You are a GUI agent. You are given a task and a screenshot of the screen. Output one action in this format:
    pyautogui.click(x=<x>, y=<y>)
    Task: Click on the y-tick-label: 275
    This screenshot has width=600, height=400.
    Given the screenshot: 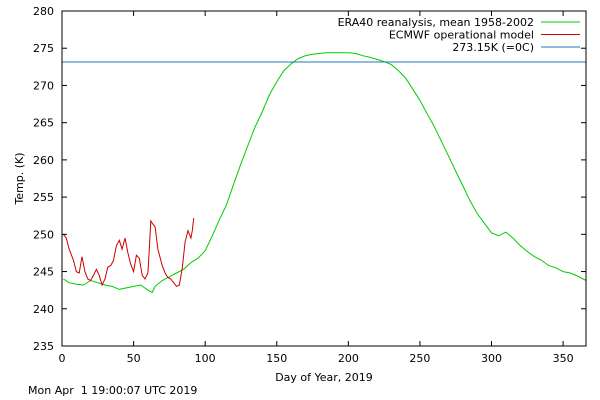 What is the action you would take?
    pyautogui.click(x=43, y=48)
    